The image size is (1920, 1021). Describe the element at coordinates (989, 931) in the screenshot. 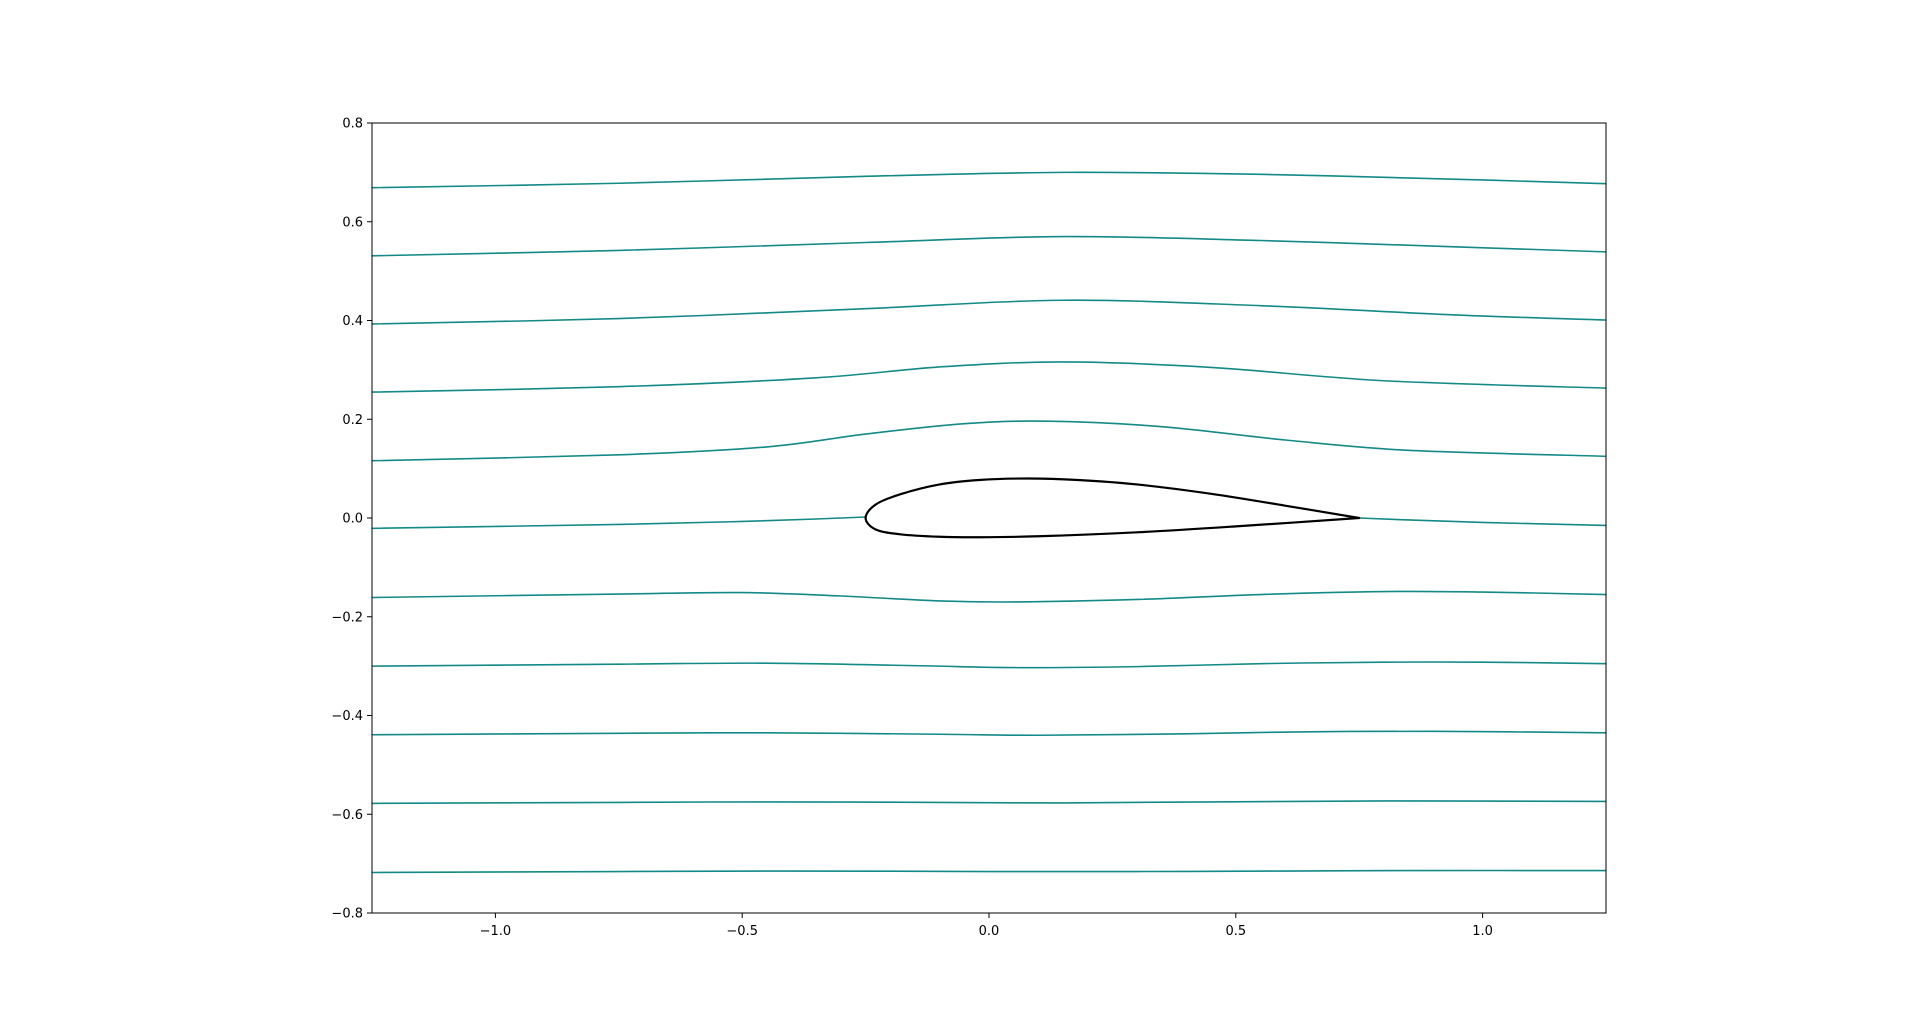

I see `x-tick-label: 0.0` at that location.